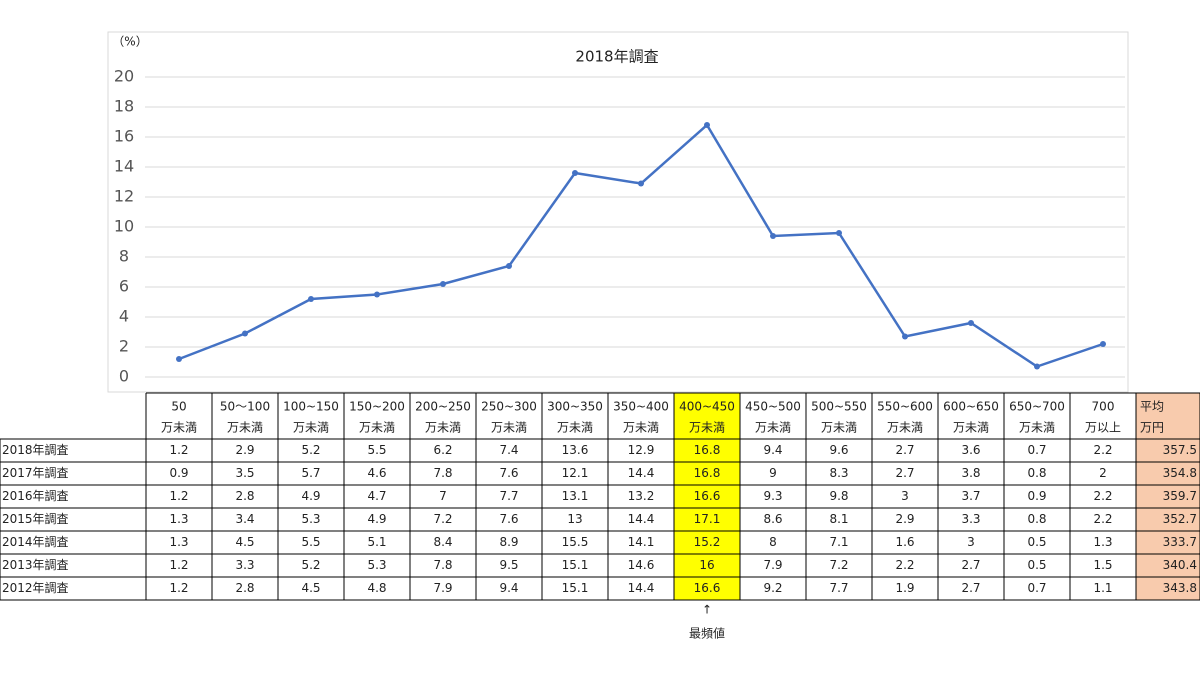  I want to click on cell: 5.5, so click(310, 542).